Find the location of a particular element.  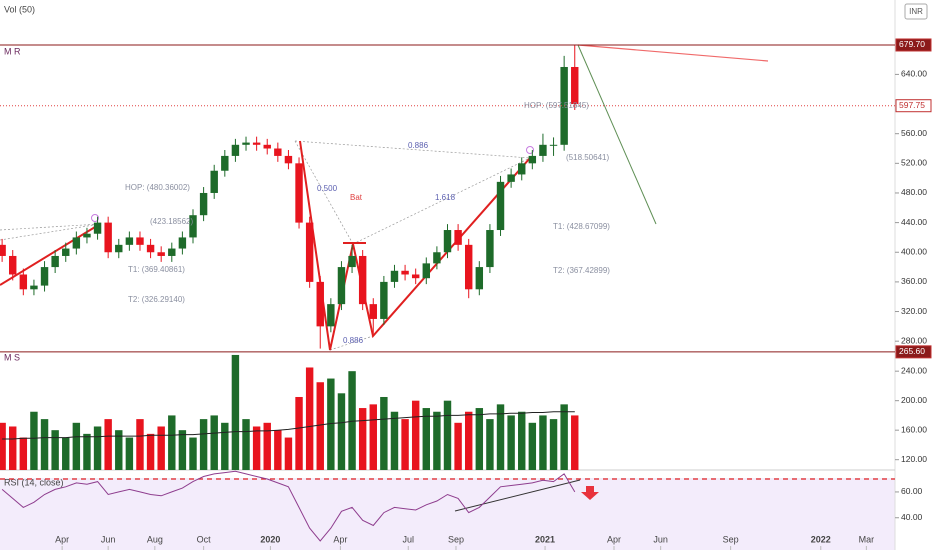

resistance-label: M R is located at coordinates (12, 51).